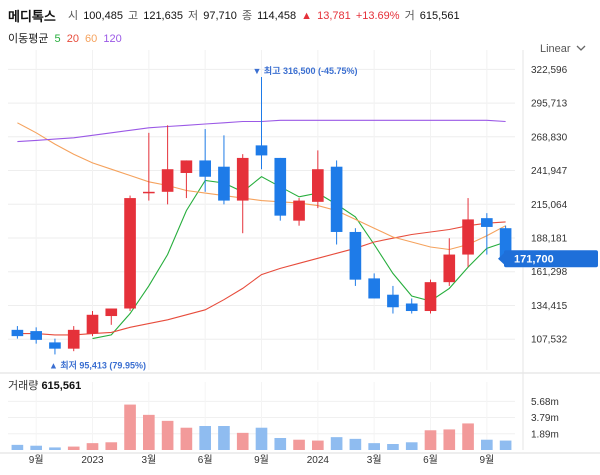 Image resolution: width=600 pixels, height=475 pixels. I want to click on volume-y-tick-label: 5.68m, so click(545, 402).